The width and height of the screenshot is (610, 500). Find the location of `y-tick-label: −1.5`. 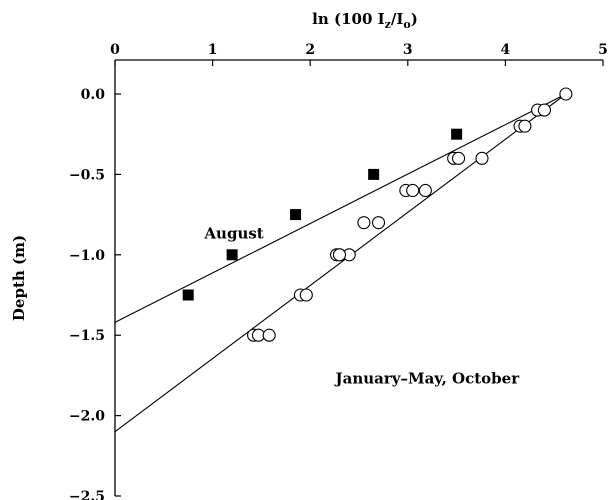

y-tick-label: −1.5 is located at coordinates (87, 336).